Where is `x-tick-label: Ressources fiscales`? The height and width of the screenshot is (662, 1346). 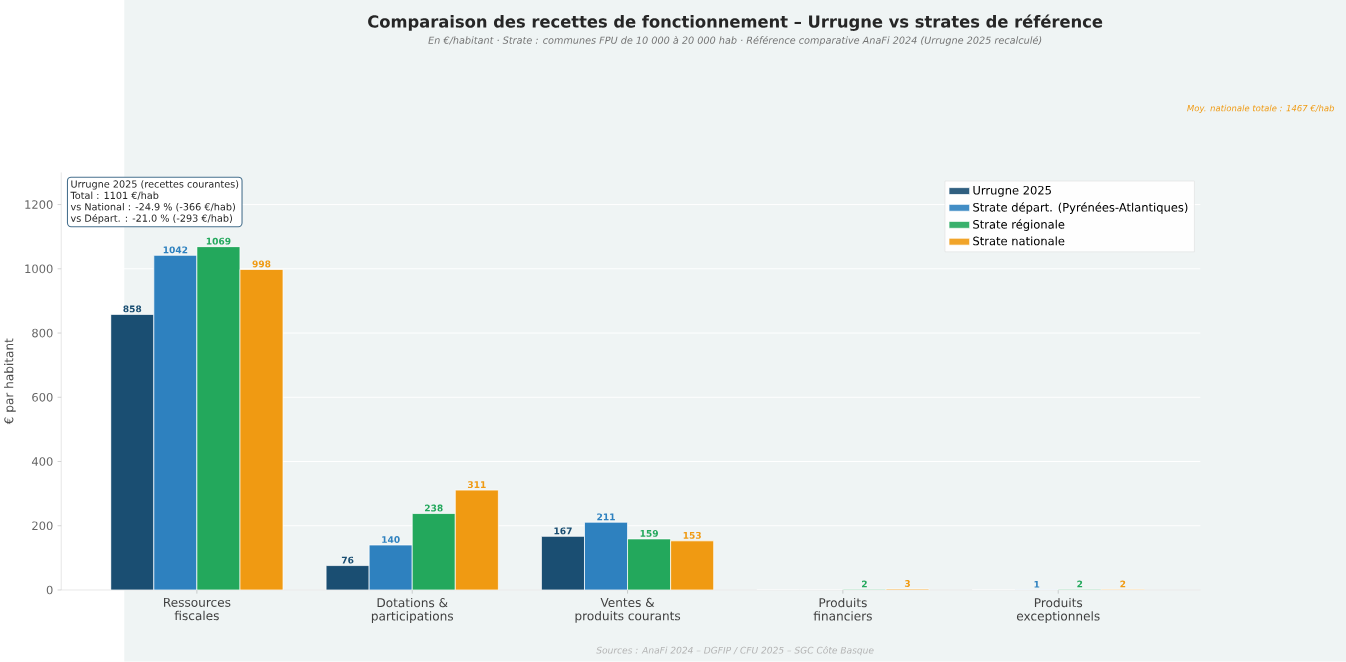
x-tick-label: Ressources fiscales is located at coordinates (197, 609).